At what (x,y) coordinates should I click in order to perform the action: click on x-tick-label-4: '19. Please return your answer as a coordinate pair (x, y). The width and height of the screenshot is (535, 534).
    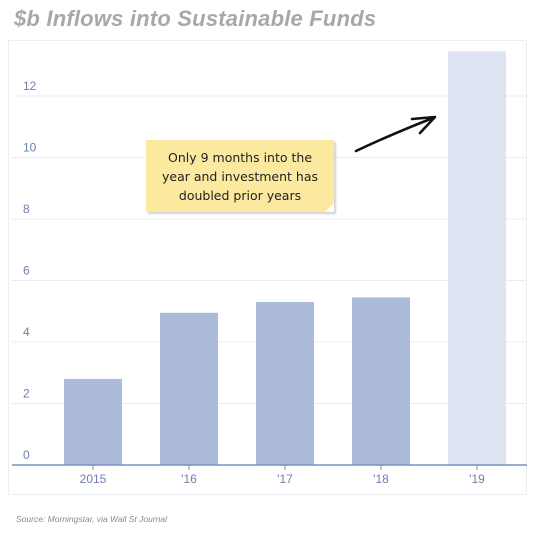
    Looking at the image, I should click on (477, 479).